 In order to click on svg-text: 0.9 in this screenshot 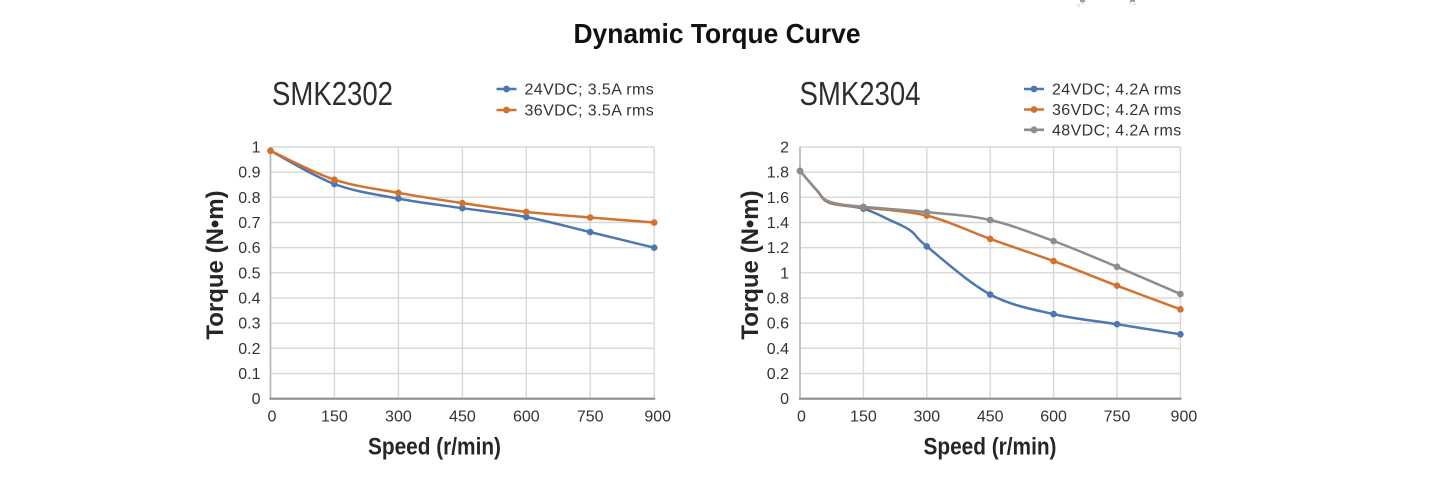, I will do `click(249, 173)`.